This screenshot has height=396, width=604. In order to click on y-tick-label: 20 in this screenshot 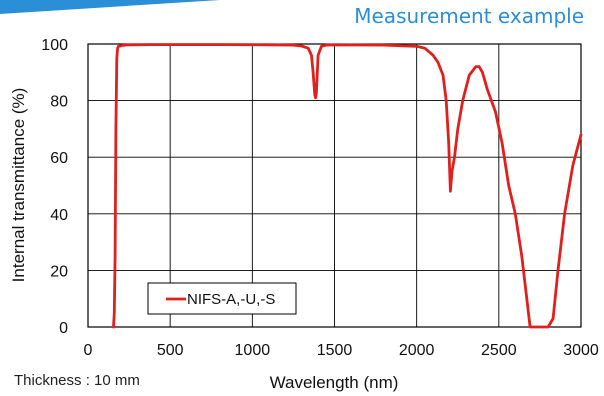, I will do `click(59, 271)`.